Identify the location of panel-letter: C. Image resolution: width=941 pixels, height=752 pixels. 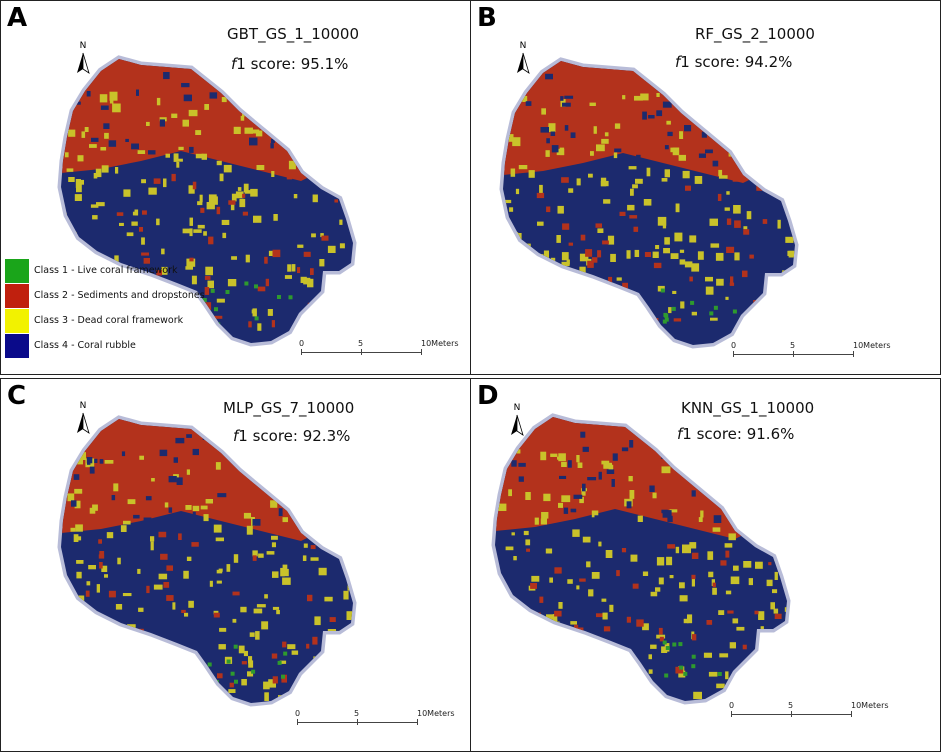
(17, 396).